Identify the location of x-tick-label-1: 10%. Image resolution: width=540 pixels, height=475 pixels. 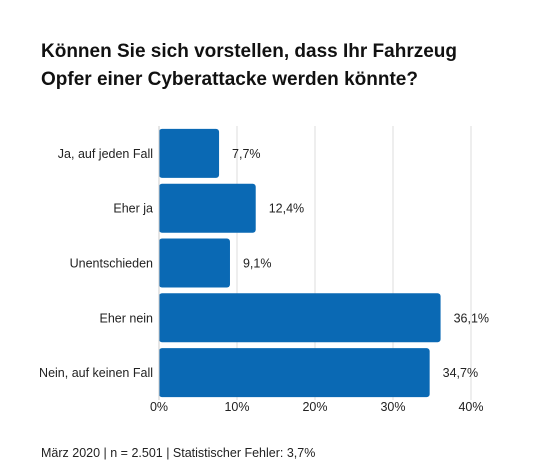
(236, 407).